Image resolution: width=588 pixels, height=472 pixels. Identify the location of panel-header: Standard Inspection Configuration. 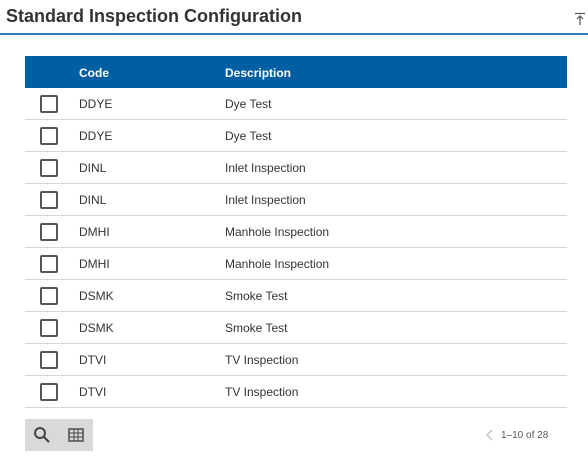
(294, 17).